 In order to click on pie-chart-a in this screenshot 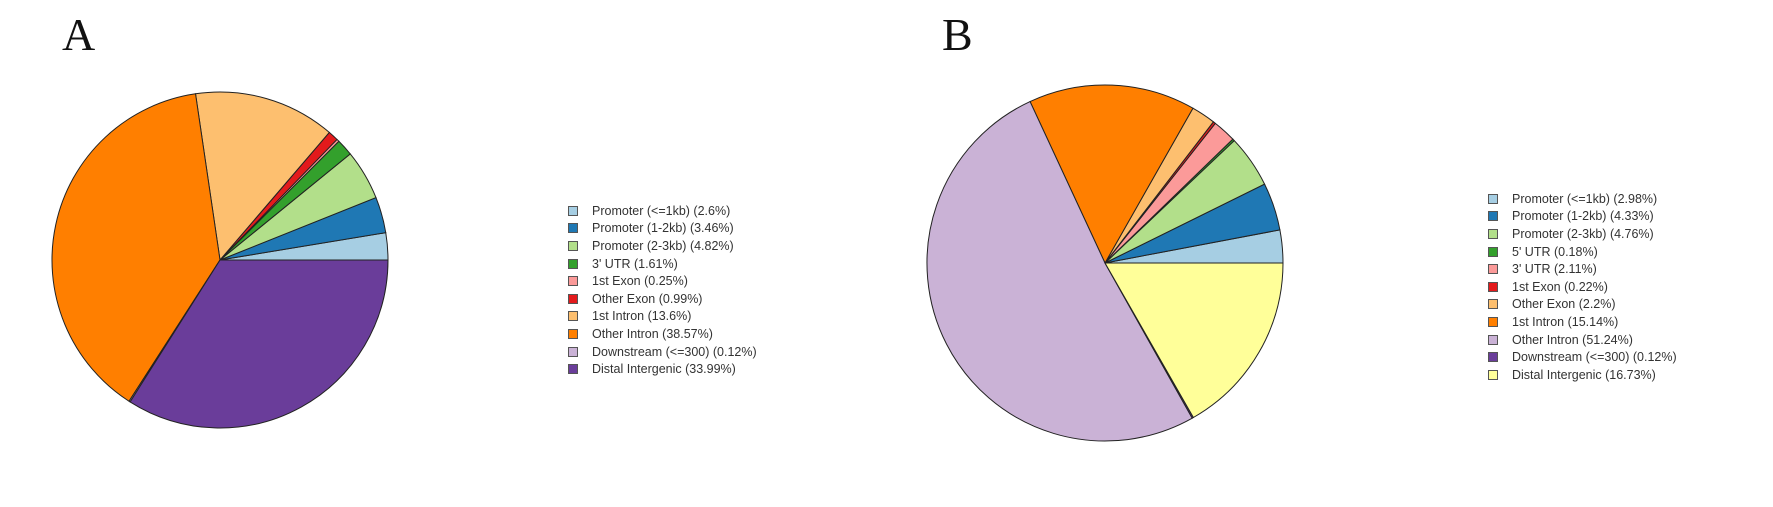, I will do `click(220, 260)`.